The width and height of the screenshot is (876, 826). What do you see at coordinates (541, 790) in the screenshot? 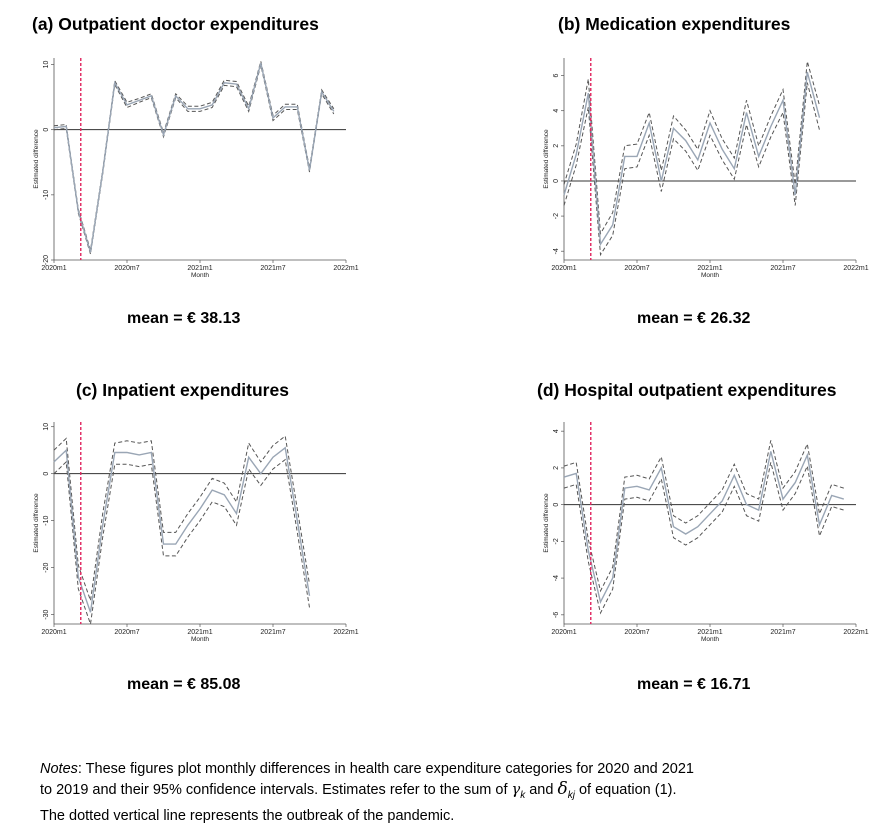
I see `notes-and: and` at bounding box center [541, 790].